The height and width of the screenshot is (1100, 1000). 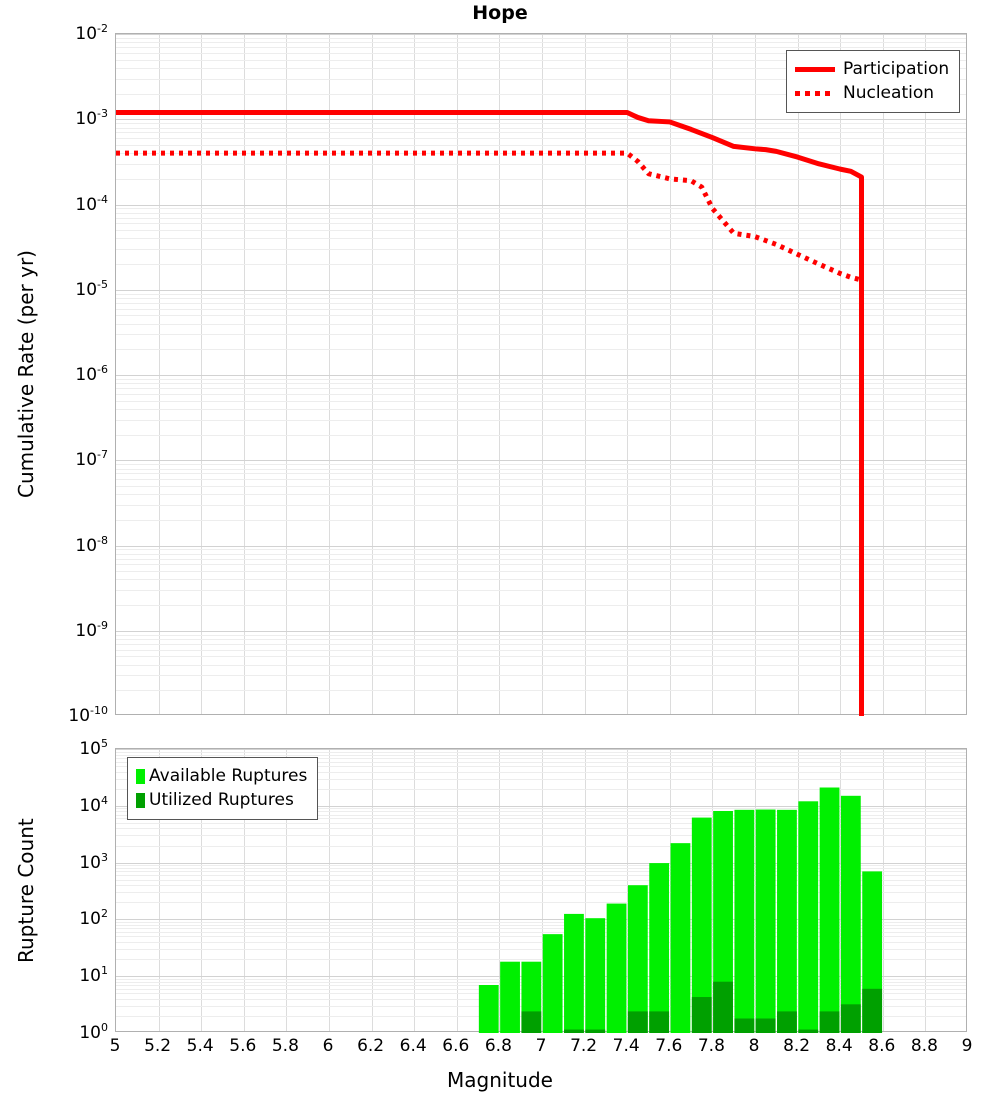 I want to click on y-tick-label: 10⁻⁶, so click(x=91, y=374).